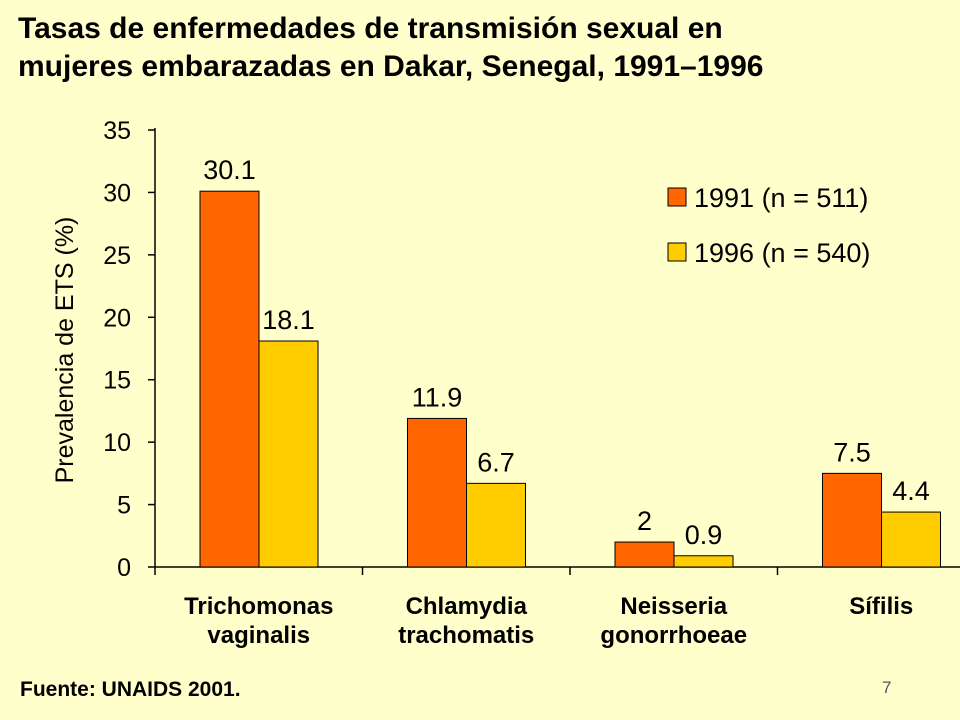 Image resolution: width=960 pixels, height=720 pixels. What do you see at coordinates (229, 170) in the screenshot?
I see `bar-data-label: 30.1` at bounding box center [229, 170].